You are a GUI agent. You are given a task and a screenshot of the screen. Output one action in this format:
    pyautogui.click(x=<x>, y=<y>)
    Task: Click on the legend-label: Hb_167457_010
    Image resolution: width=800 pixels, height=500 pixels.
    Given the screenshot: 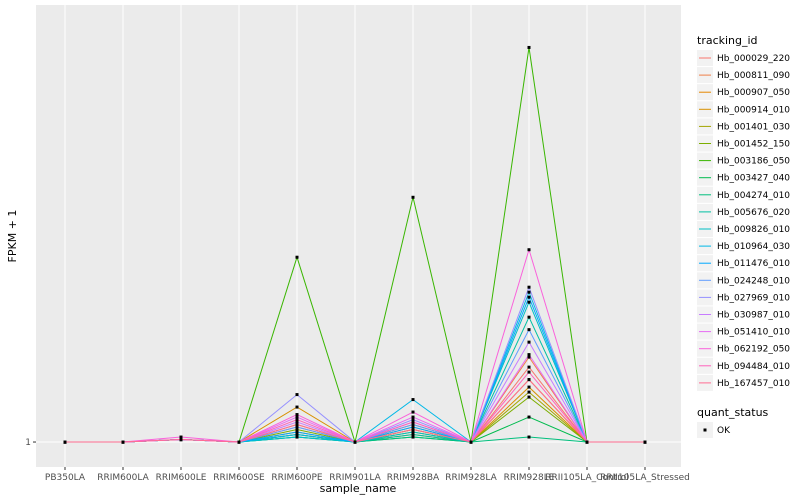 What is the action you would take?
    pyautogui.click(x=753, y=384)
    